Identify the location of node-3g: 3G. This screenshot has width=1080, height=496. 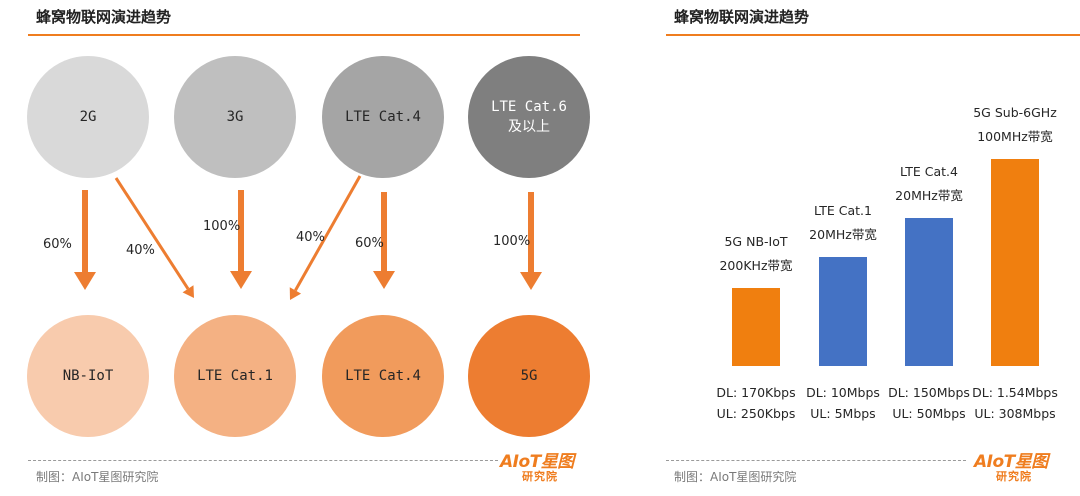
(235, 117).